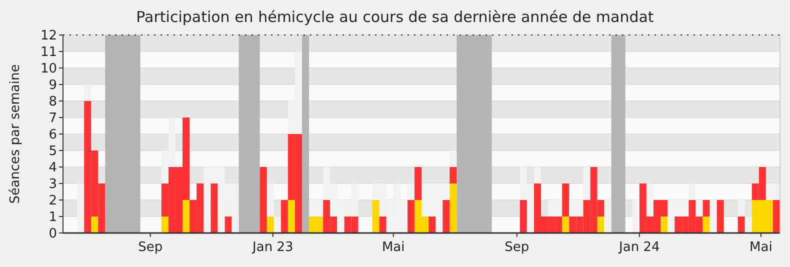 The image size is (790, 267). What do you see at coordinates (52, 184) in the screenshot?
I see `y-tick-label: 3` at bounding box center [52, 184].